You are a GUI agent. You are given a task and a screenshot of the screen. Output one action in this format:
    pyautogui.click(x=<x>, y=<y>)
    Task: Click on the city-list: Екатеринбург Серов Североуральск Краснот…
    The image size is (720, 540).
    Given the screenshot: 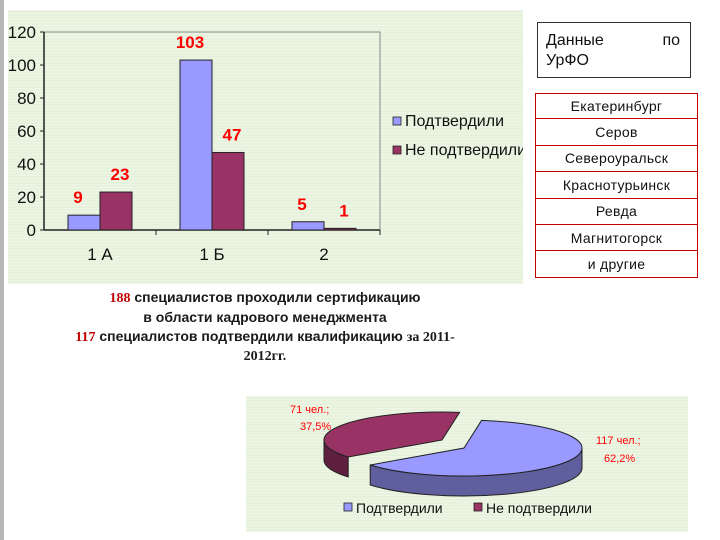 What is the action you would take?
    pyautogui.click(x=616, y=185)
    